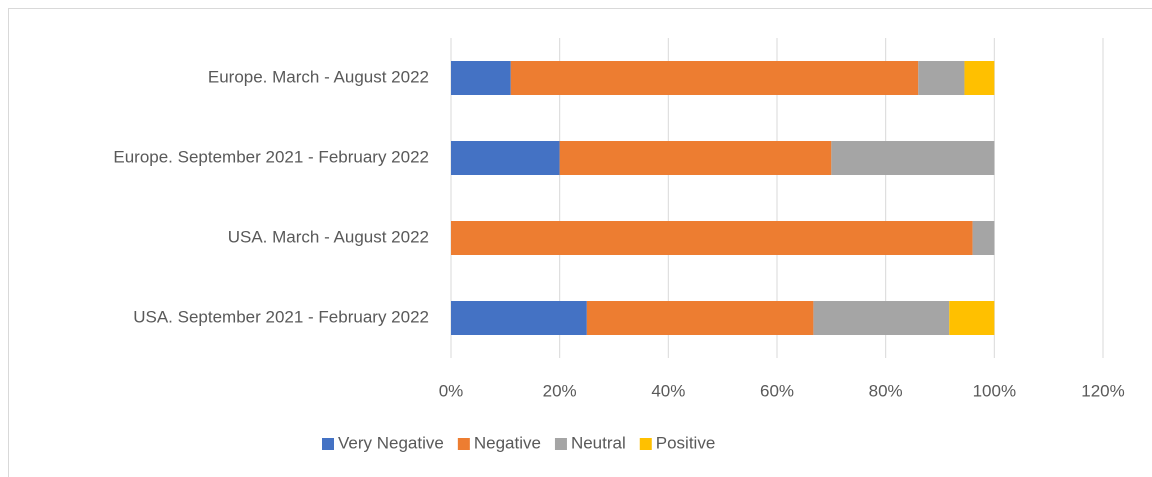 This screenshot has height=477, width=1152. Describe the element at coordinates (451, 390) in the screenshot. I see `x-tick-label: 0%` at that location.